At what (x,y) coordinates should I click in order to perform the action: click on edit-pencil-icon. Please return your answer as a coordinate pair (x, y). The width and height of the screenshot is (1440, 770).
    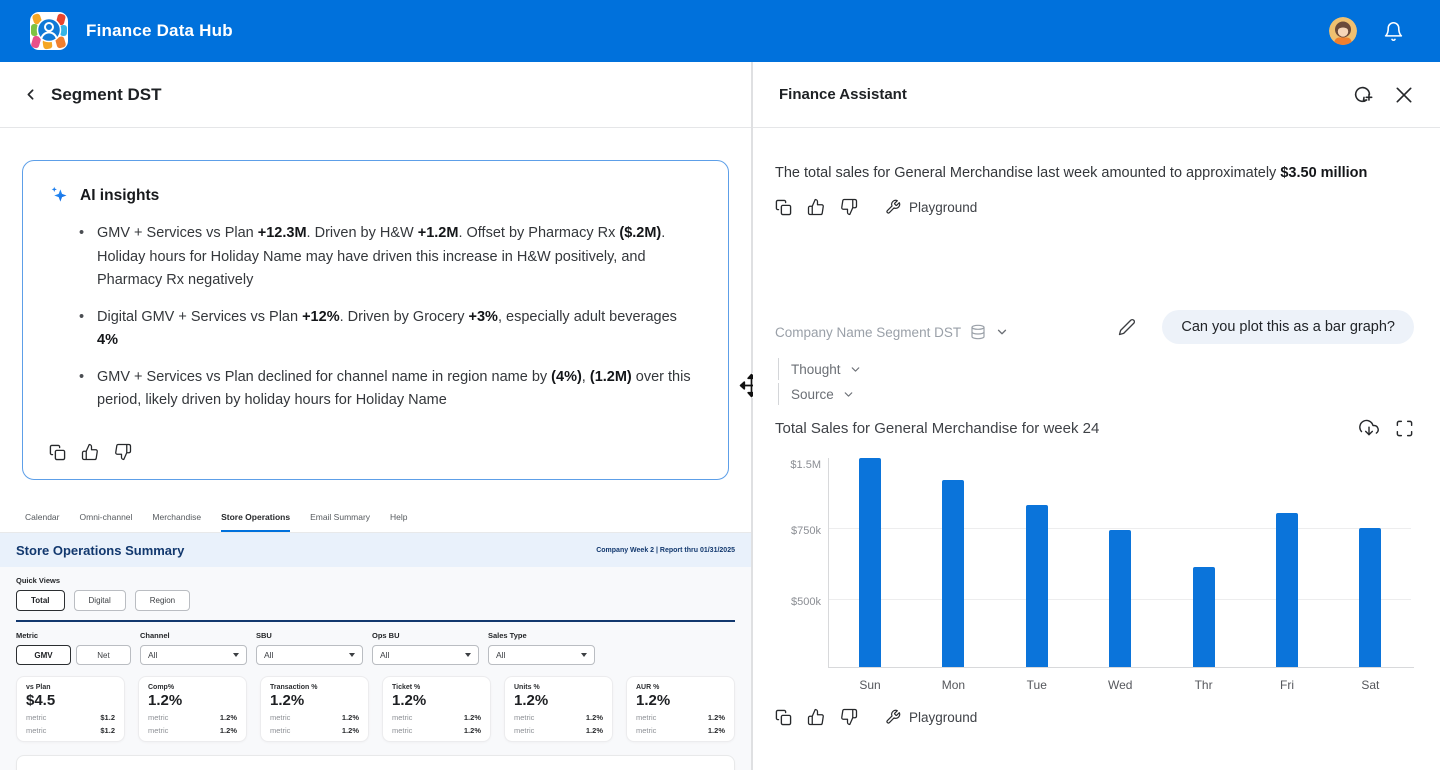
    Looking at the image, I should click on (1127, 327).